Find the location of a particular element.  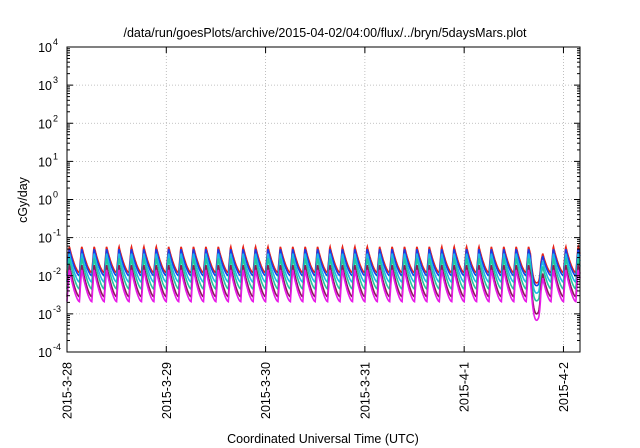

x-tick-label: 2015-3-29 is located at coordinates (167, 390).